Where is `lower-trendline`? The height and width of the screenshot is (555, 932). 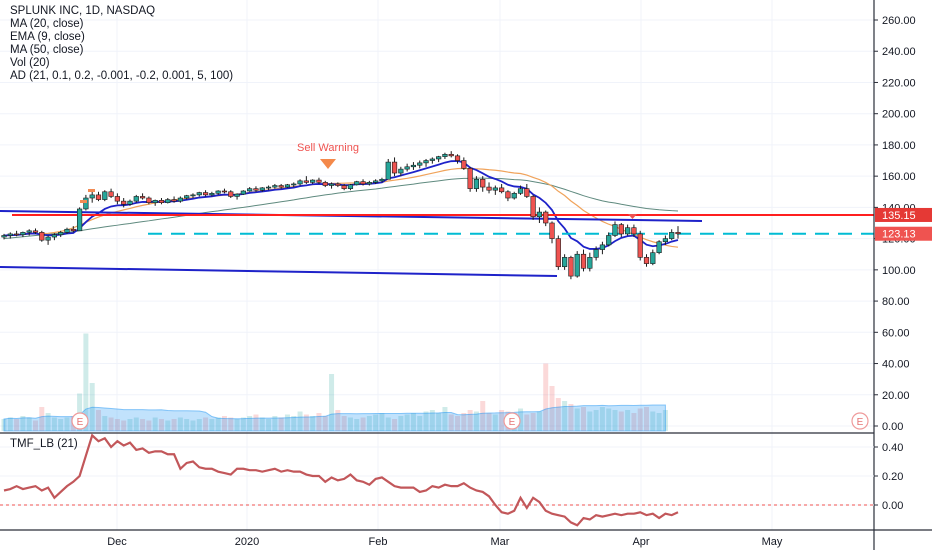
lower-trendline is located at coordinates (279, 271).